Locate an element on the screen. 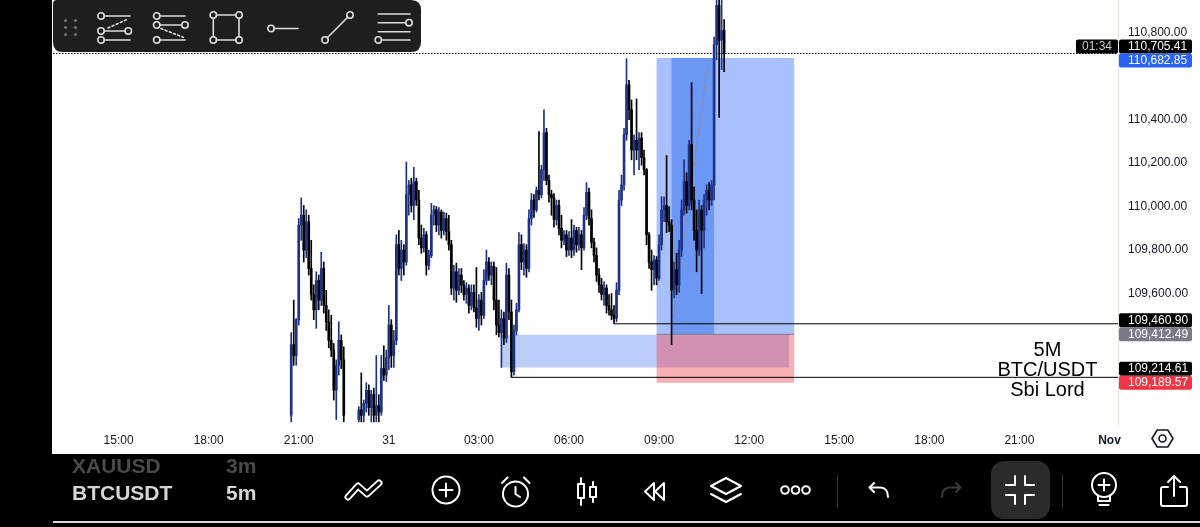 Image resolution: width=1200 pixels, height=527 pixels. y-tick-label: 110,400.00 is located at coordinates (1158, 118).